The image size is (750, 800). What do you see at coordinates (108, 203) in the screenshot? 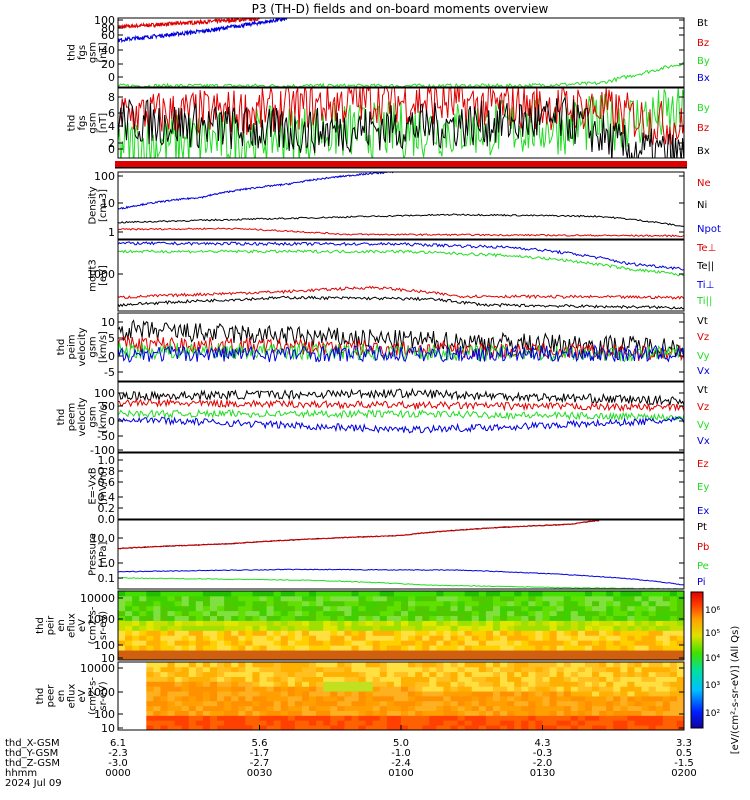
I see `y-tick-label: 10` at bounding box center [108, 203].